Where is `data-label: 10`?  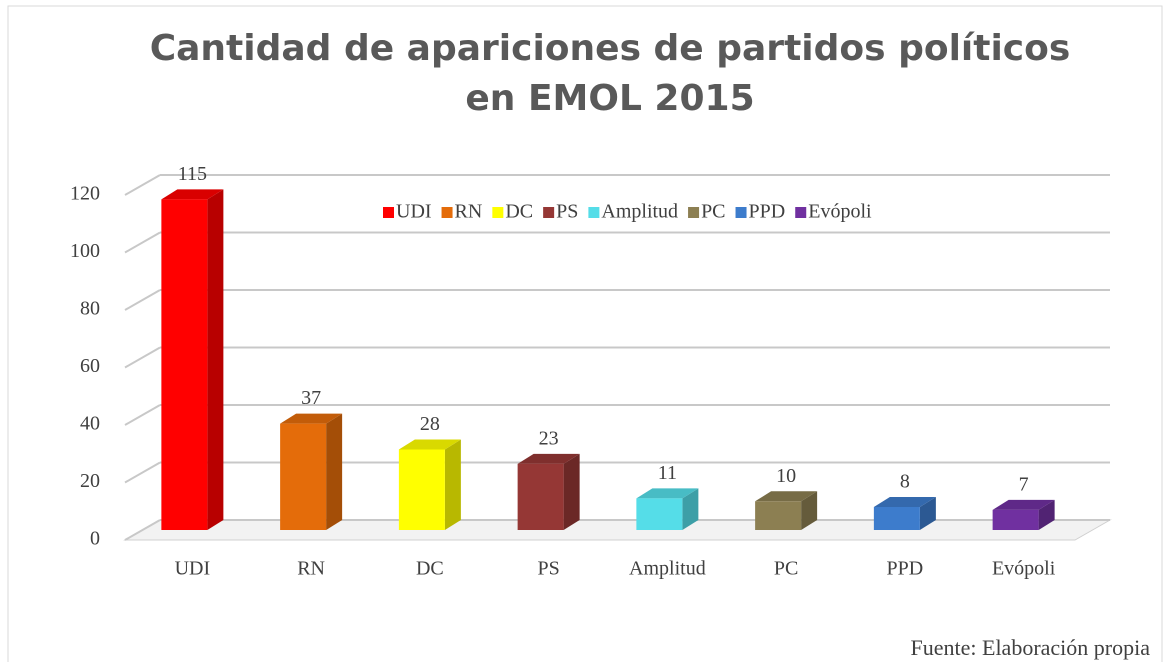 data-label: 10 is located at coordinates (786, 476).